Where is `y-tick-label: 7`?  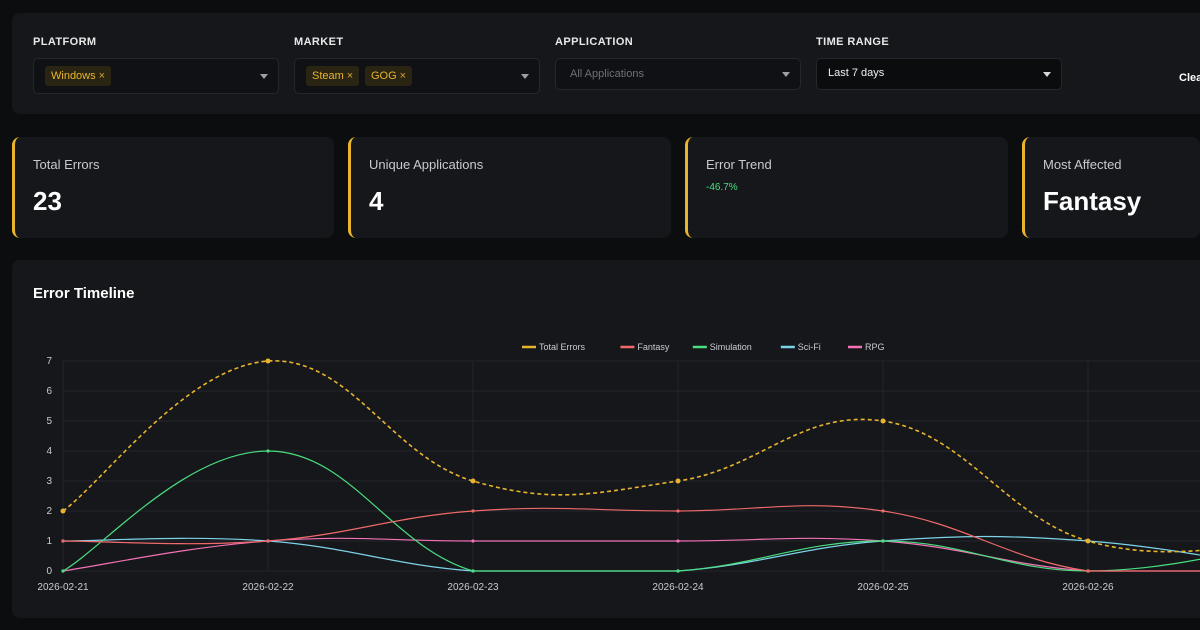
y-tick-label: 7 is located at coordinates (49, 361).